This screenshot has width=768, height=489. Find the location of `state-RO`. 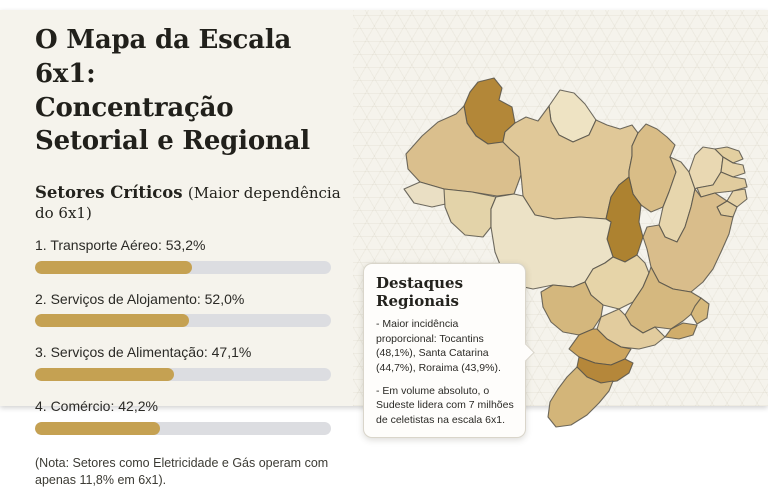

state-RO is located at coordinates (470, 213).